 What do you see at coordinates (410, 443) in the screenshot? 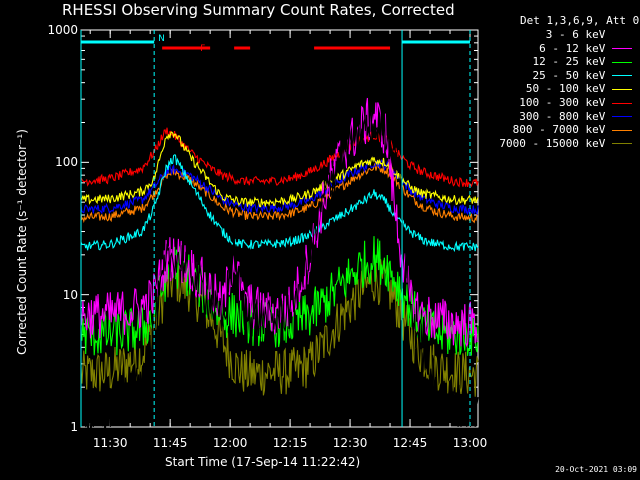
I see `x-tick-label: 12:45` at bounding box center [410, 443].